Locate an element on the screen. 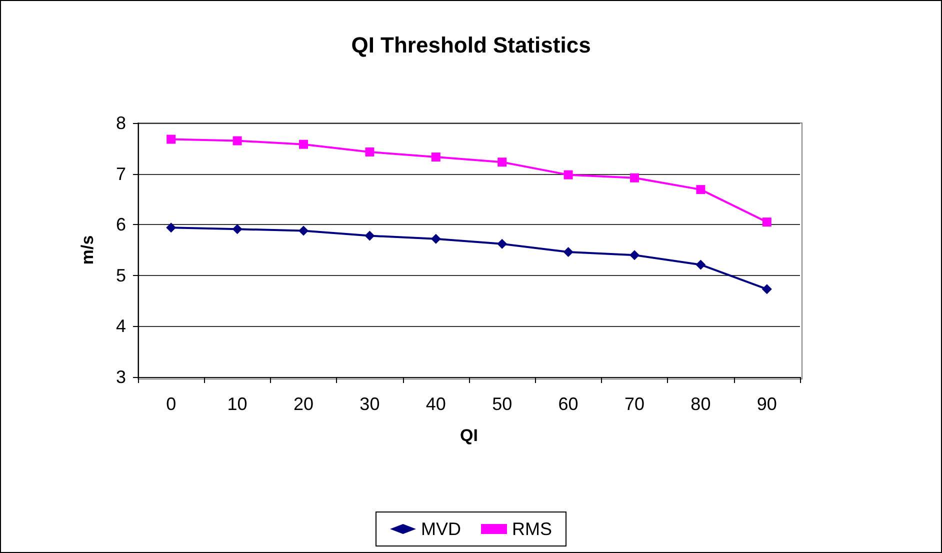 The height and width of the screenshot is (553, 942). y-tick-label: 8 is located at coordinates (121, 123).